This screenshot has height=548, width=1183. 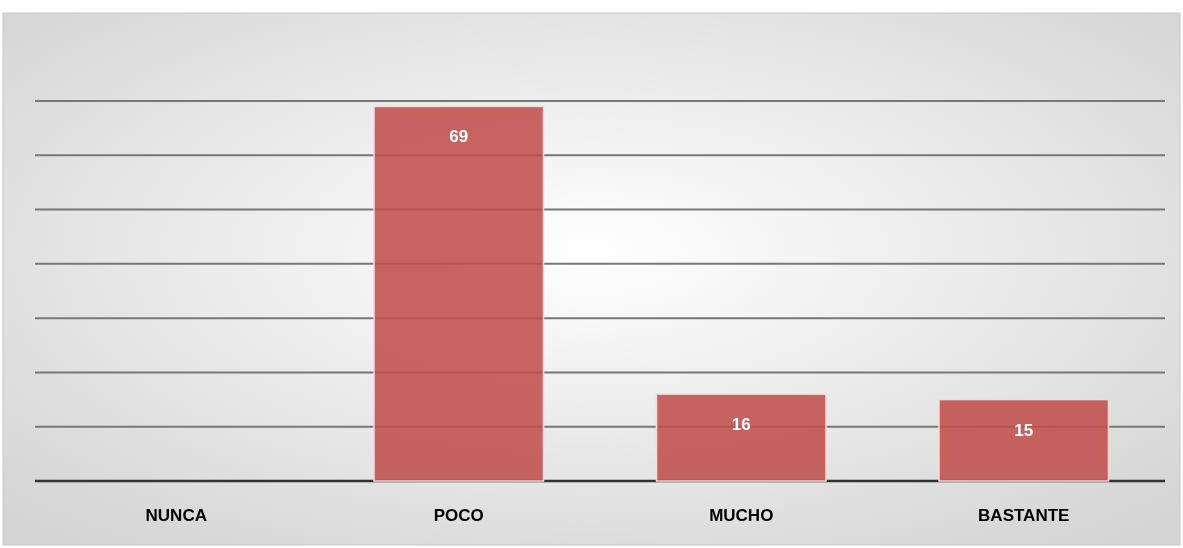 I want to click on data-label: 16, so click(x=741, y=425).